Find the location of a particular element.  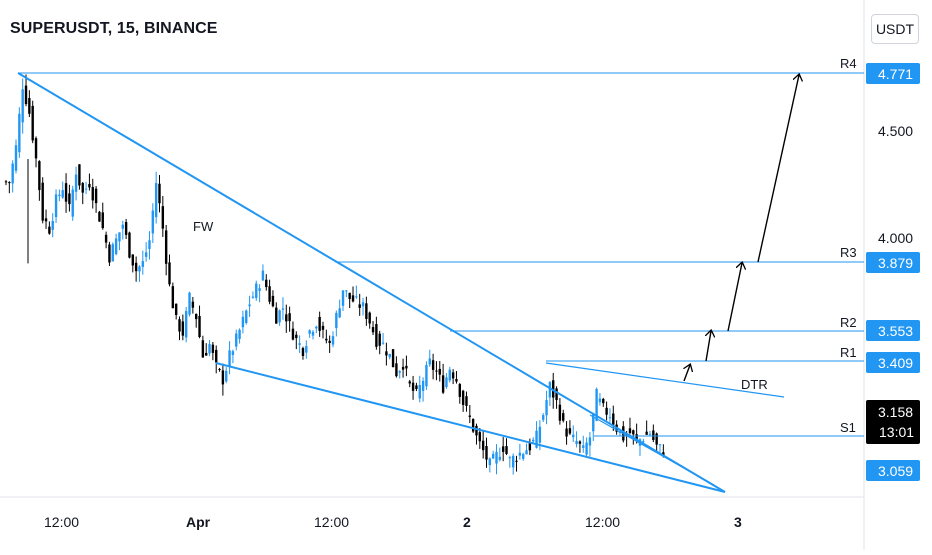

x-tick-label: 12:00 is located at coordinates (61, 522).